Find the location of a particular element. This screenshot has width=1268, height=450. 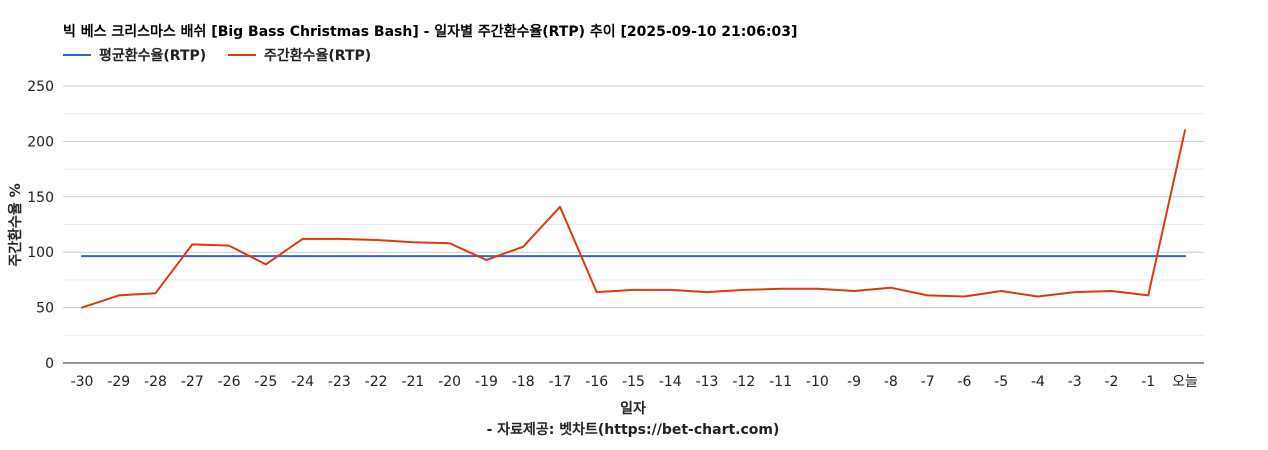

x-tick-label: -20 is located at coordinates (449, 382).